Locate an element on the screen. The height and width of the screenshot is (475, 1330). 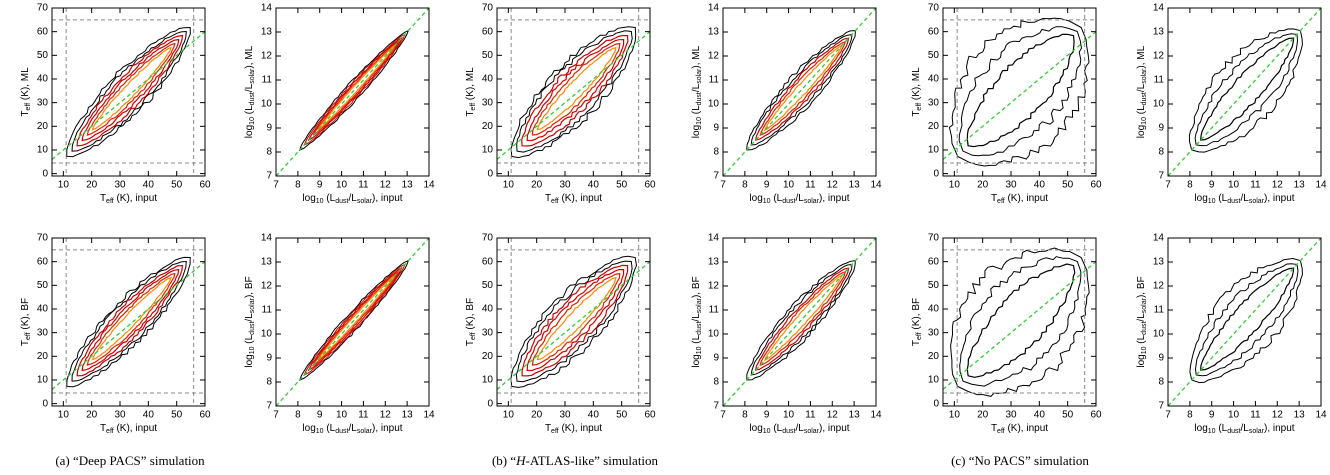
x-tick-label: 50 is located at coordinates (622, 415).